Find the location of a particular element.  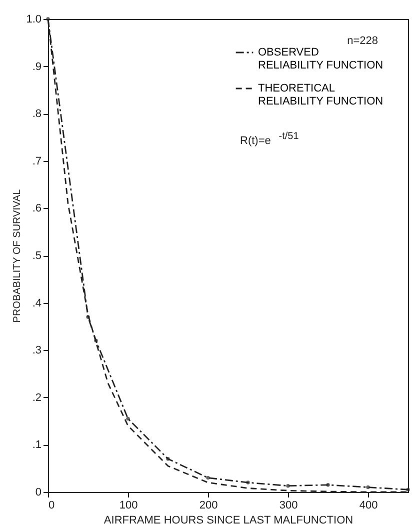

y-tick-label: .9 is located at coordinates (37, 66).